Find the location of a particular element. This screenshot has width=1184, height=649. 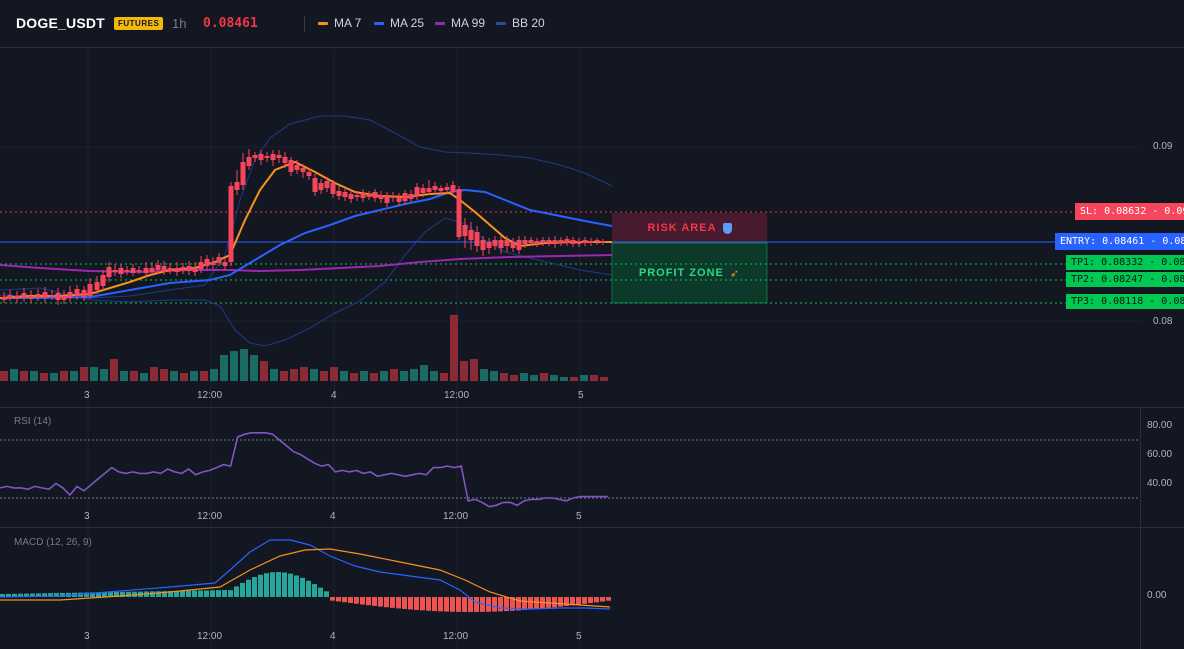

legend-ma25: MA 25 is located at coordinates (399, 23).